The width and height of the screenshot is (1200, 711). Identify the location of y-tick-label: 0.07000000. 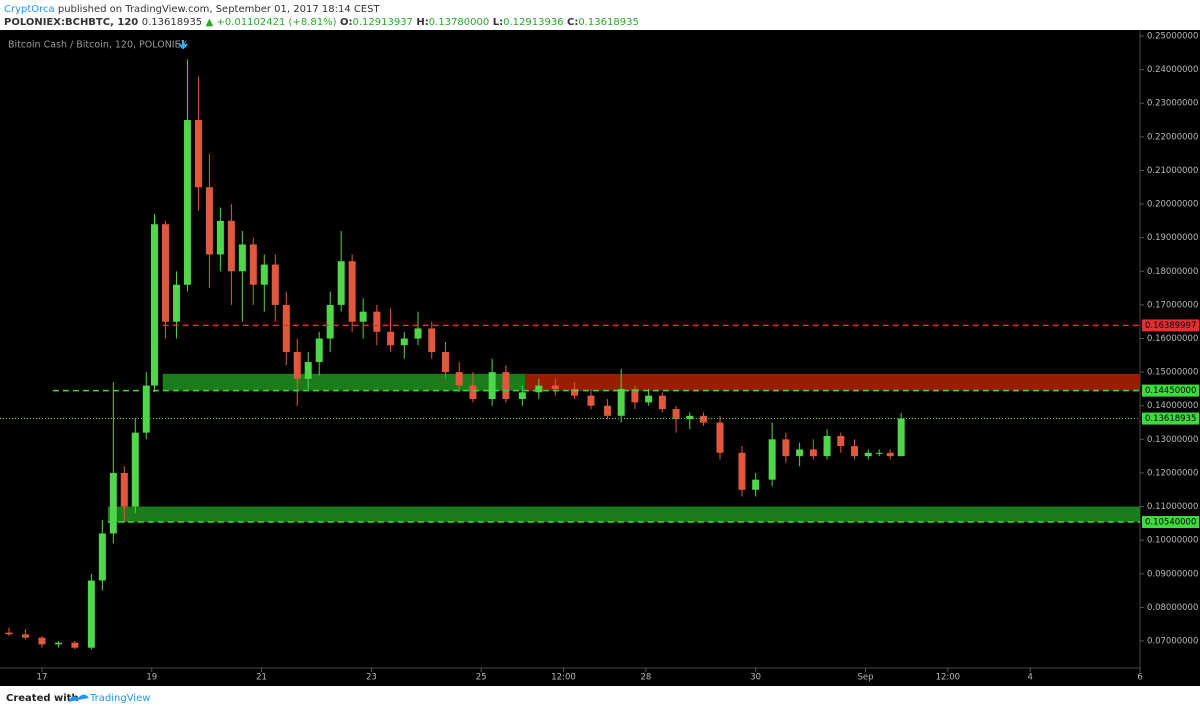
(1172, 642).